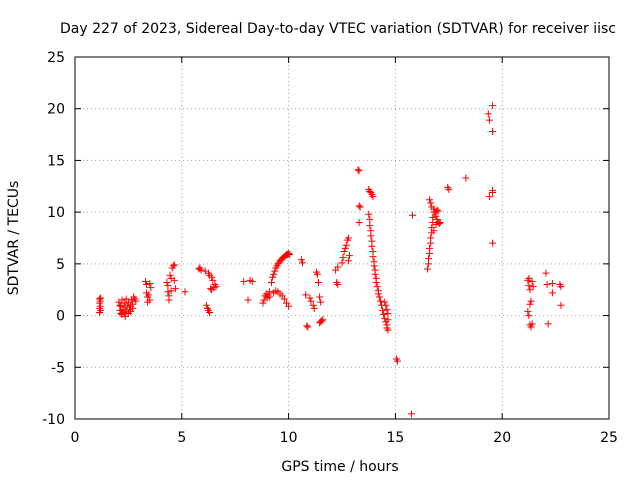 The width and height of the screenshot is (640, 480). I want to click on y-tick-label: -5, so click(58, 368).